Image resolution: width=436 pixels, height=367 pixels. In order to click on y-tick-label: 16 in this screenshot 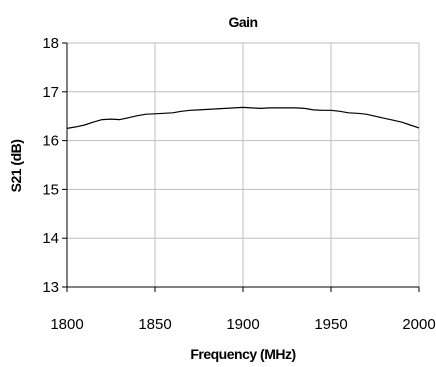, I will do `click(50, 141)`.